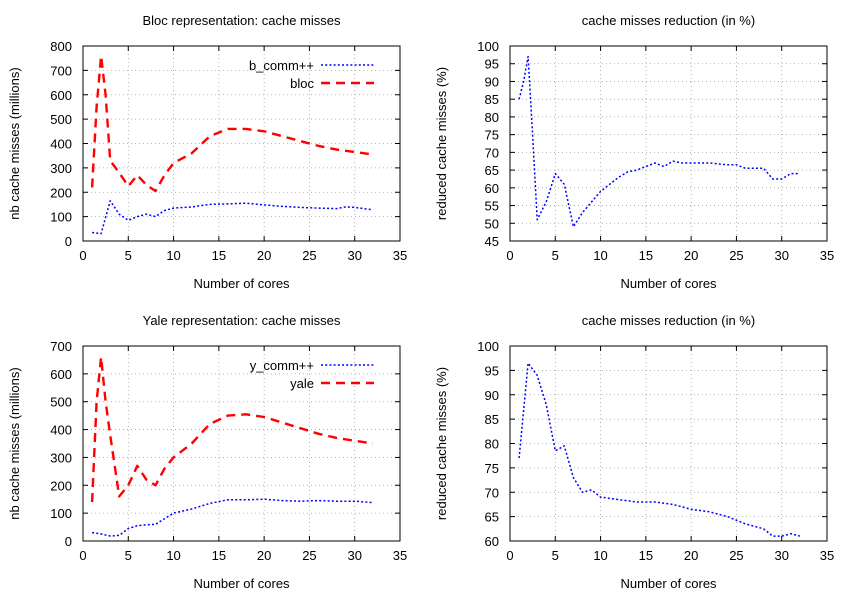  Describe the element at coordinates (61, 46) in the screenshot. I see `y-tick-label: 800` at that location.